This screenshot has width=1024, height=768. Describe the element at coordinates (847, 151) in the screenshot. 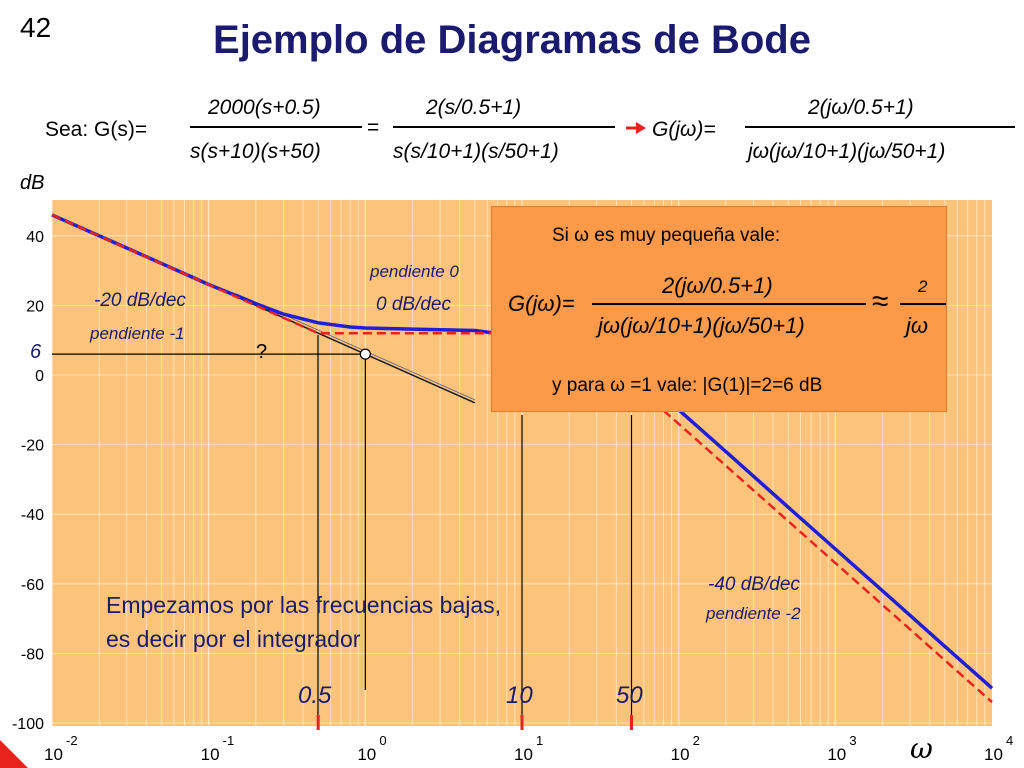

I see `eq-den-3: jω(jω/10+1)(jω/50+1)` at that location.